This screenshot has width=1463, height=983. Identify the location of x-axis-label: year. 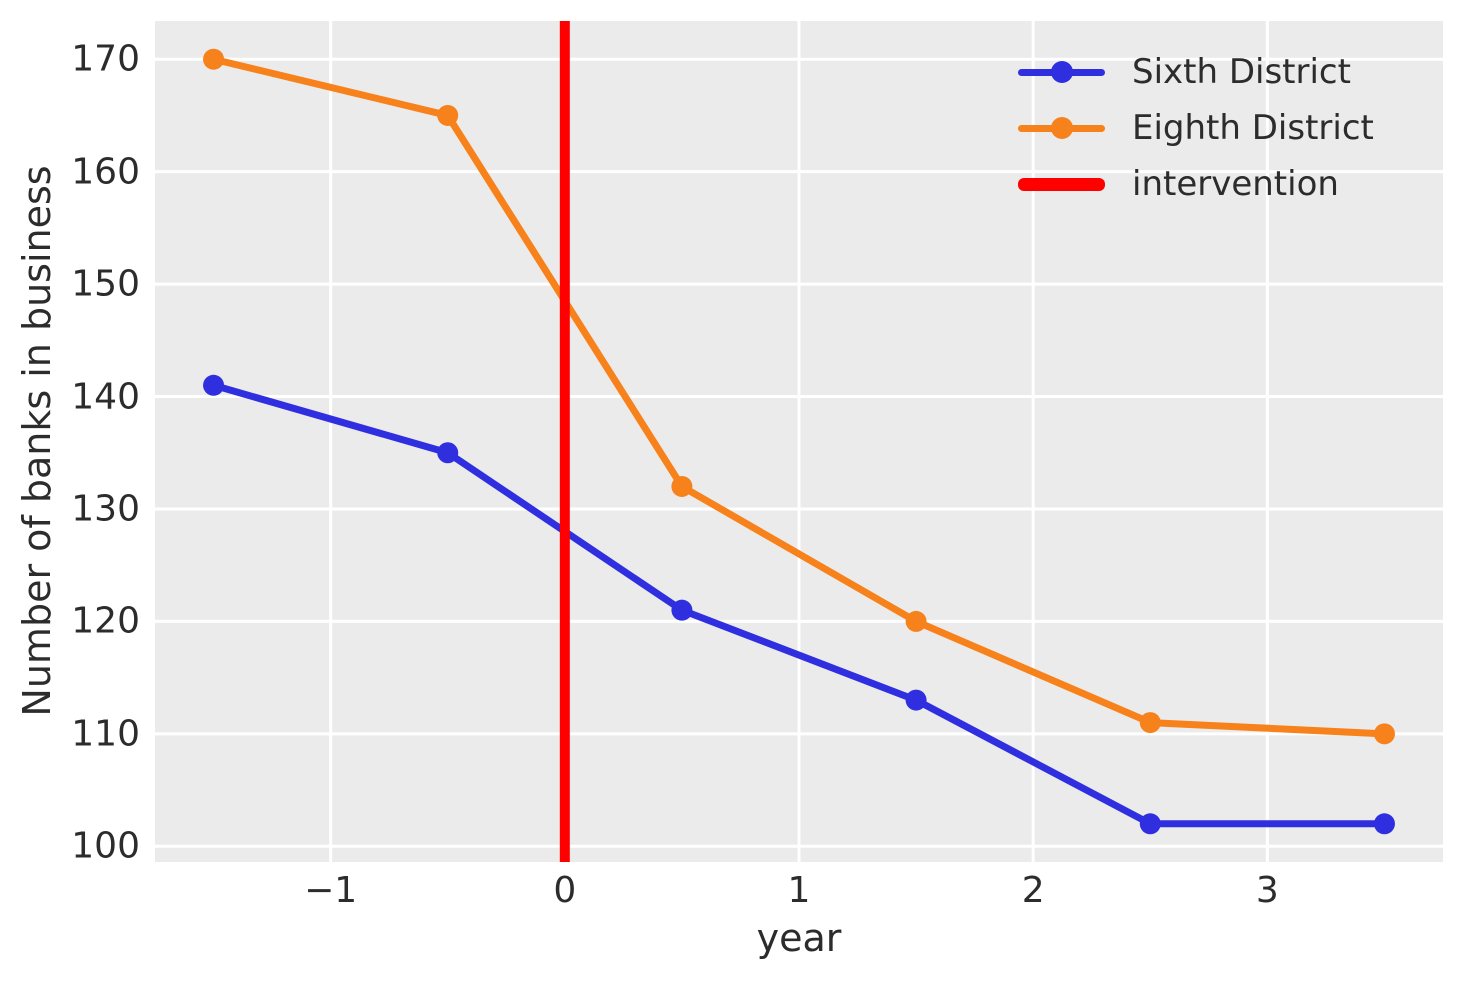
(799, 938).